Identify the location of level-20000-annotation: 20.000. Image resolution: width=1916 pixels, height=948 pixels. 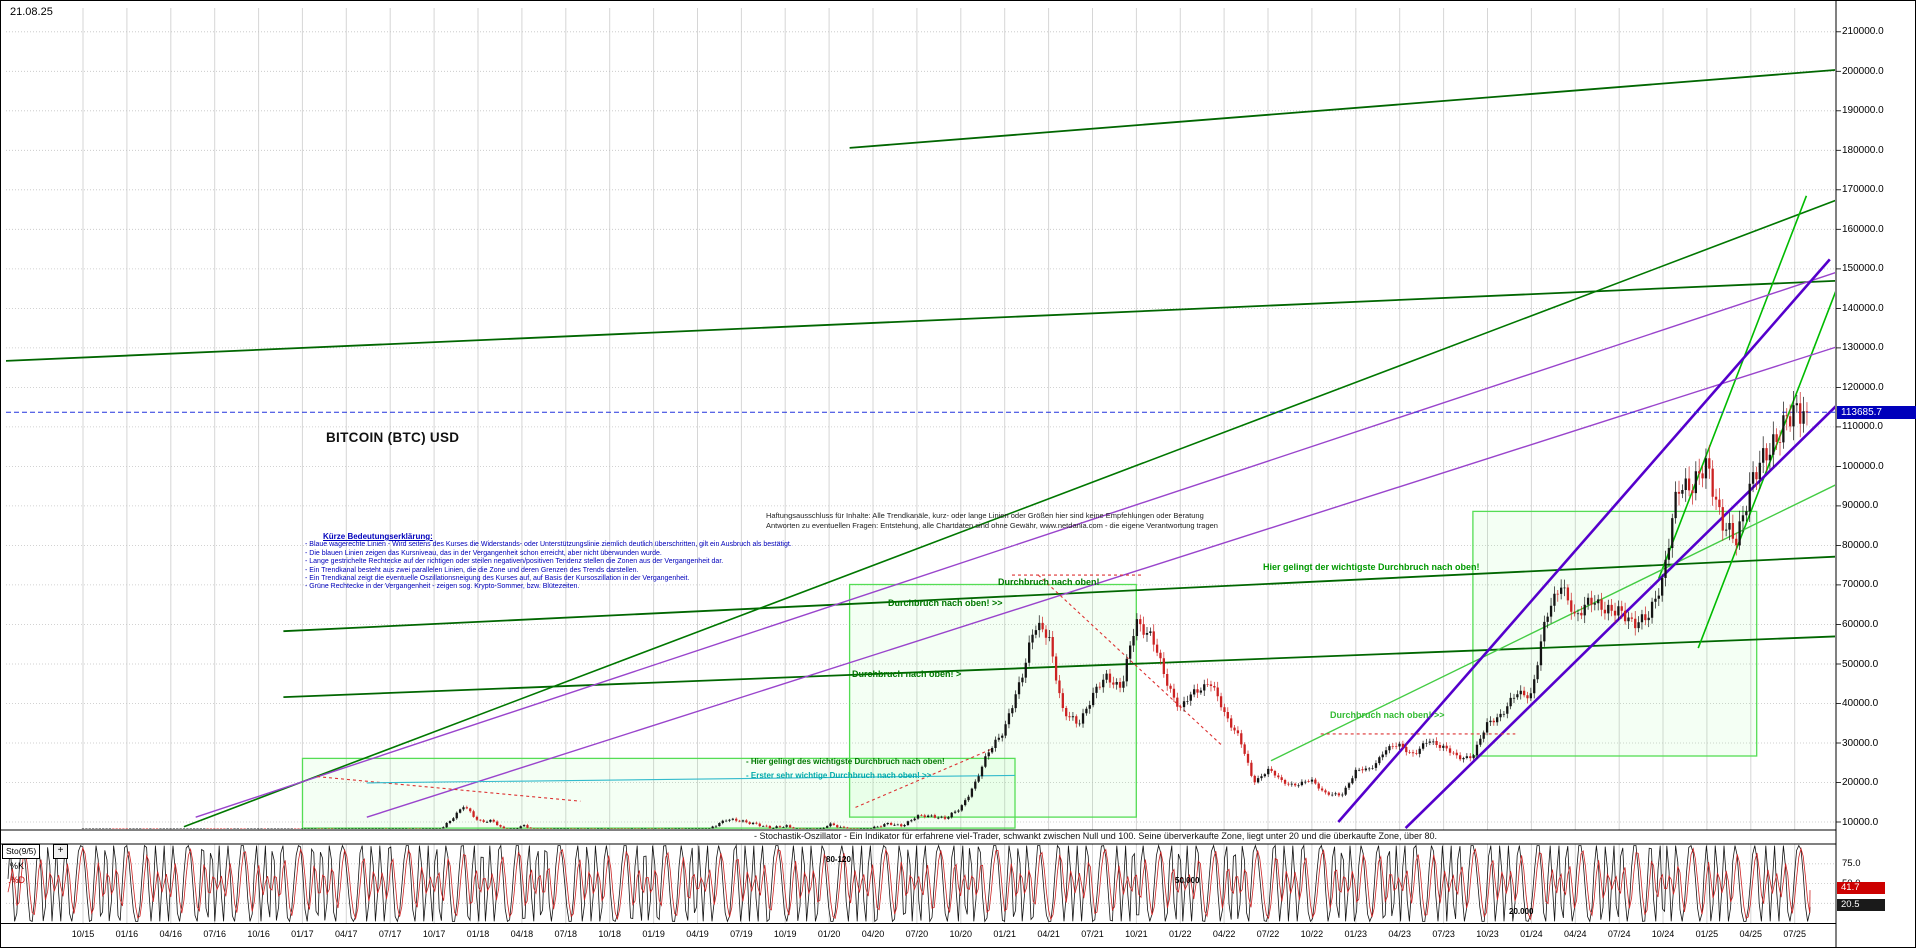
(1521, 911).